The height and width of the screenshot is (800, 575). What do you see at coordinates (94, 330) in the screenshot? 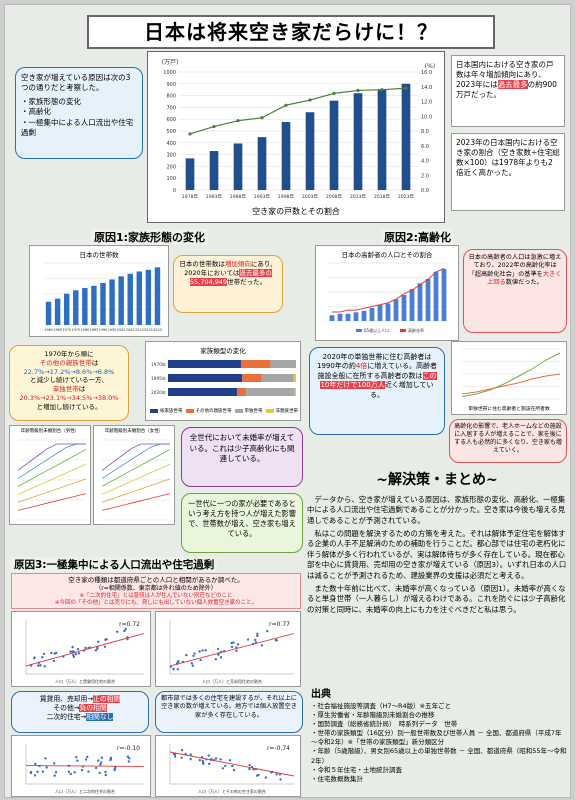
I see `household-x-tick: 1985` at bounding box center [94, 330].